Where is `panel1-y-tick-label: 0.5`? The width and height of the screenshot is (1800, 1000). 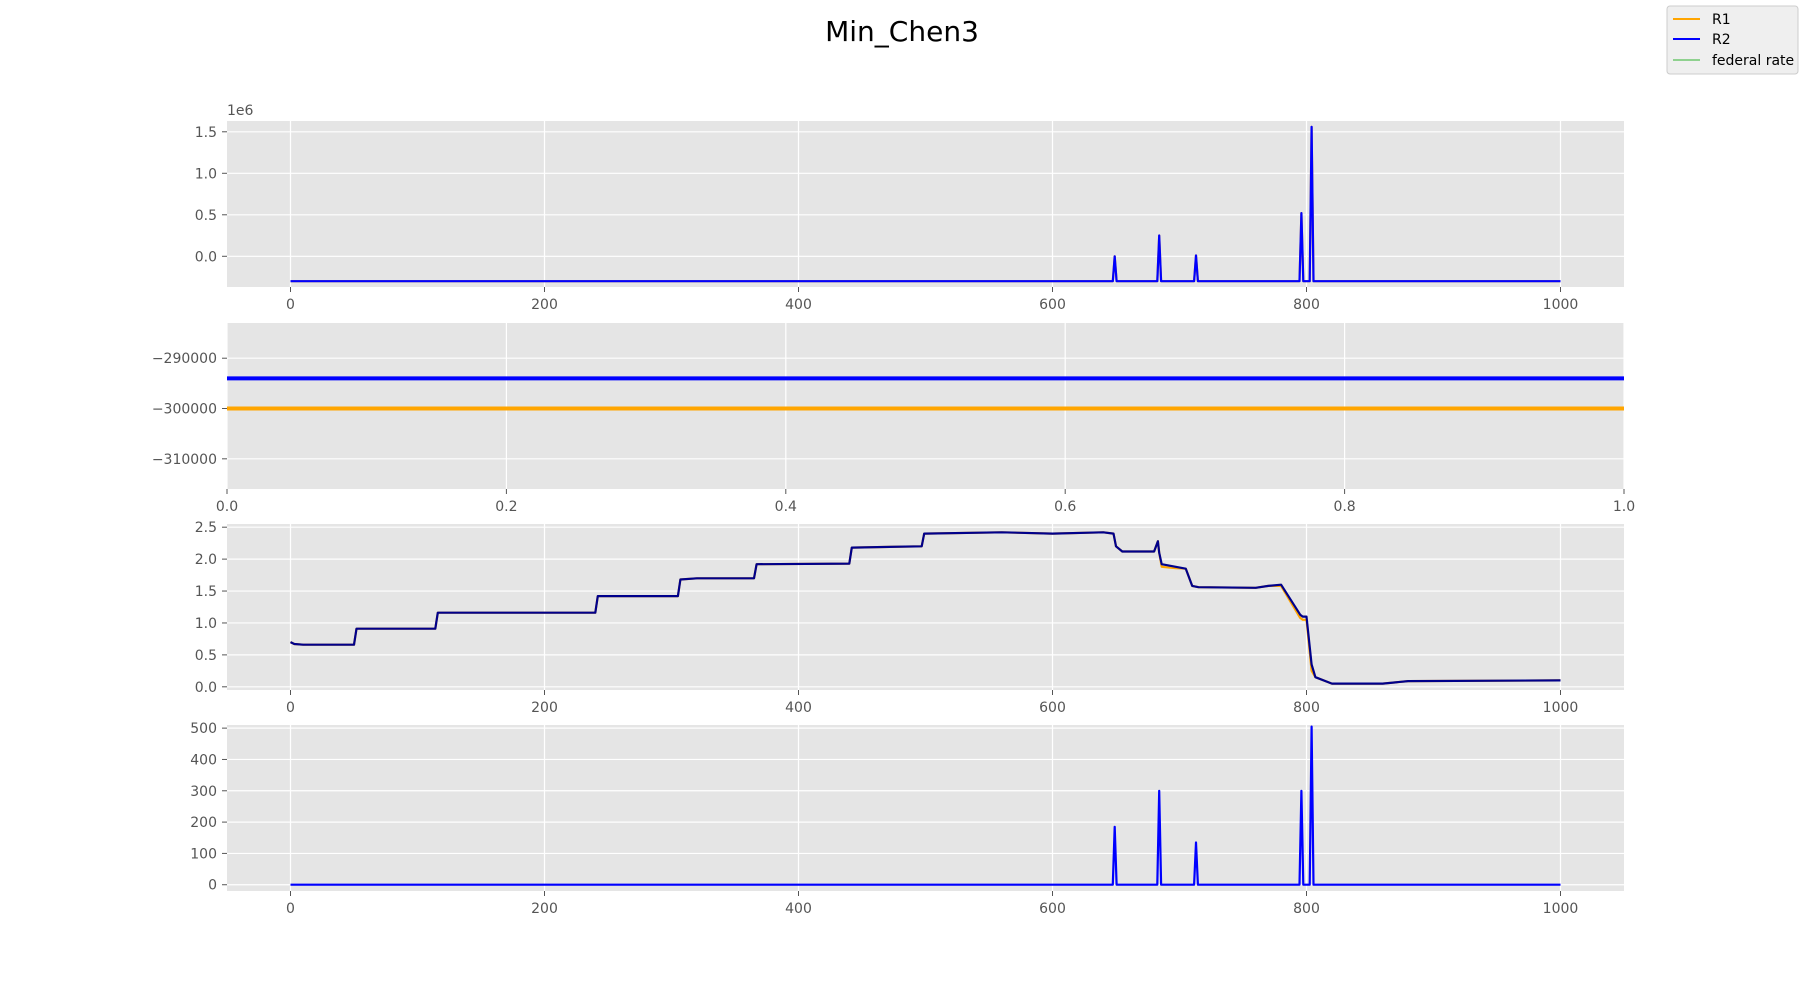
panel1-y-tick-label: 0.5 is located at coordinates (206, 216).